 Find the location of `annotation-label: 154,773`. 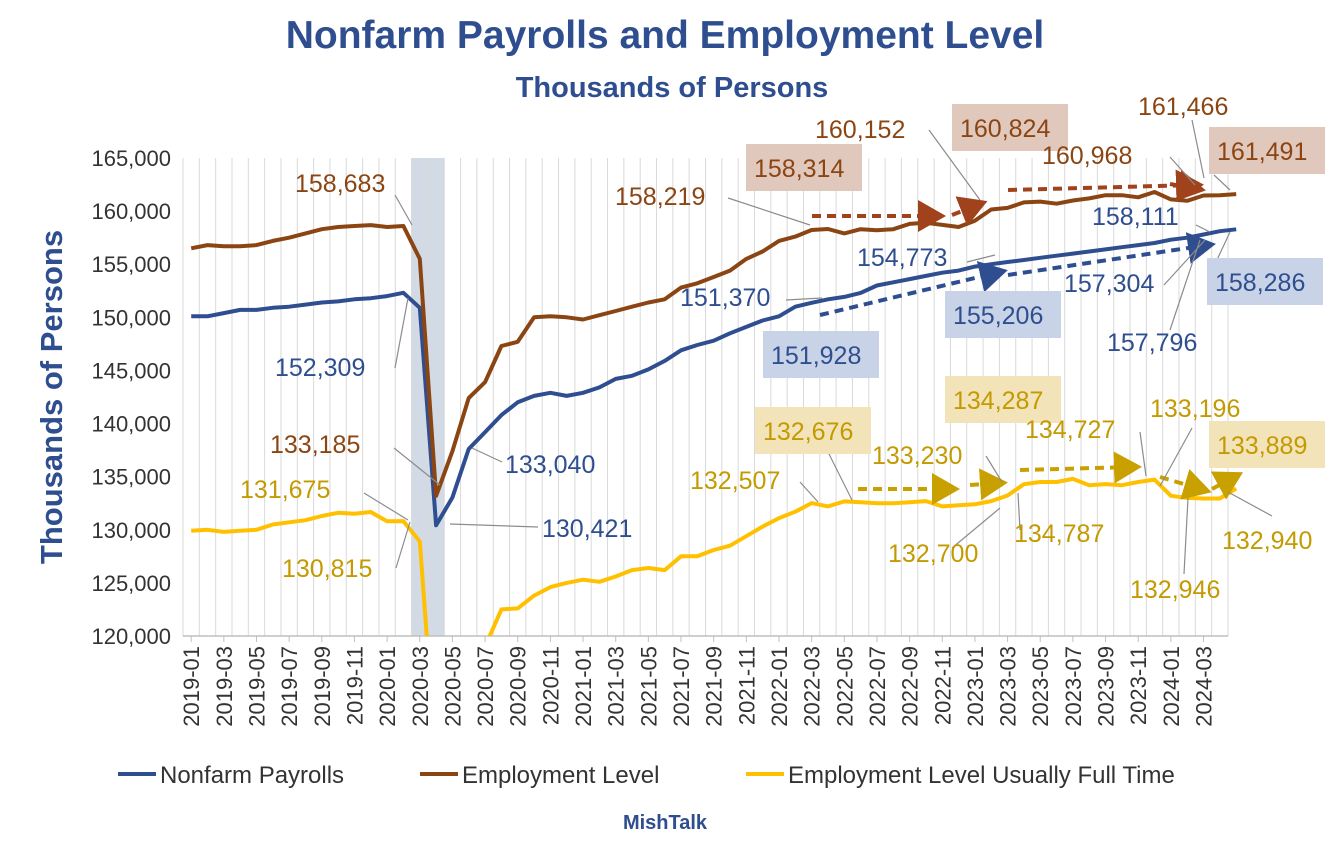

annotation-label: 154,773 is located at coordinates (902, 258).